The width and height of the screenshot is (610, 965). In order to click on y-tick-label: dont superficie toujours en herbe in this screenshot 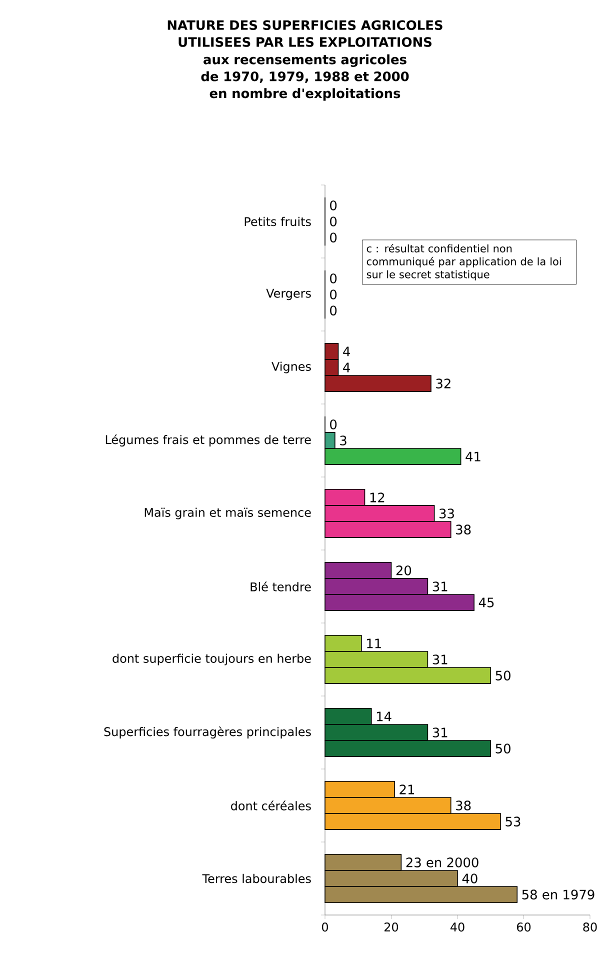, I will do `click(211, 660)`.